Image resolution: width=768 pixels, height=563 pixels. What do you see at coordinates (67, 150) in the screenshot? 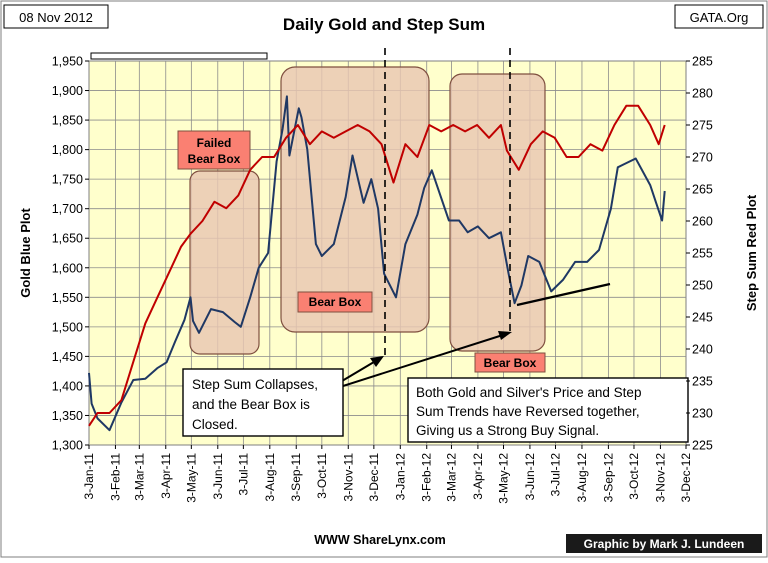
I see `y-tick-label-left: 1,800` at bounding box center [67, 150].